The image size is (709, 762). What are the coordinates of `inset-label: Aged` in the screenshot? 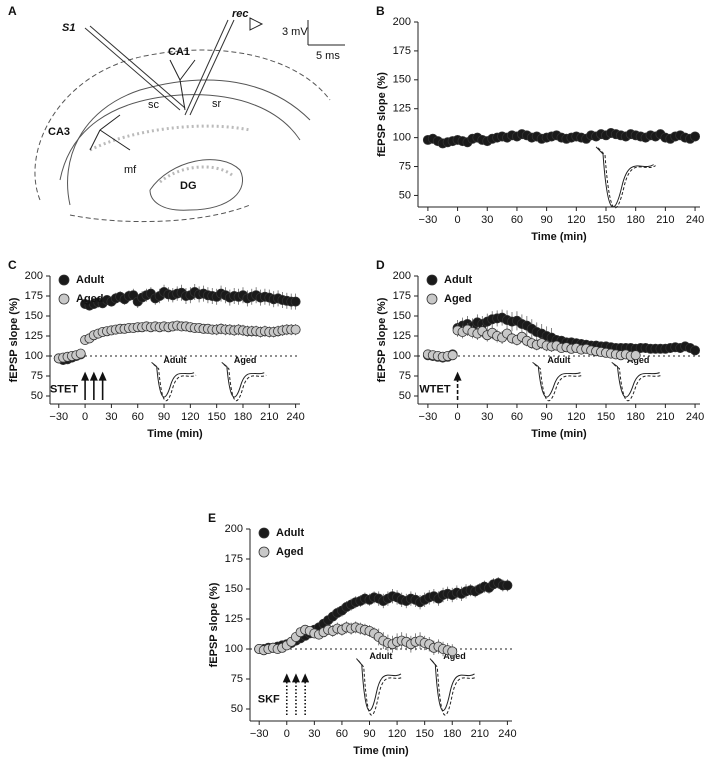 It's located at (638, 360).